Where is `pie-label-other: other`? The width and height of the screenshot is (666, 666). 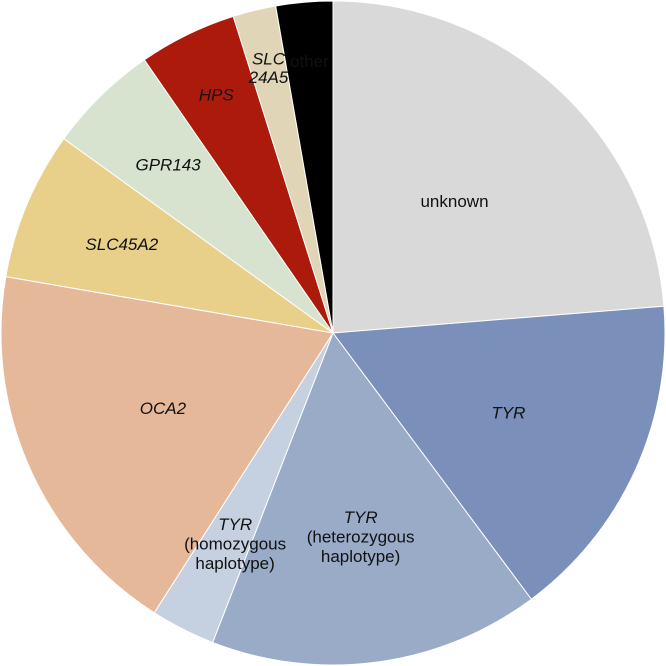 pie-label-other: other is located at coordinates (309, 61).